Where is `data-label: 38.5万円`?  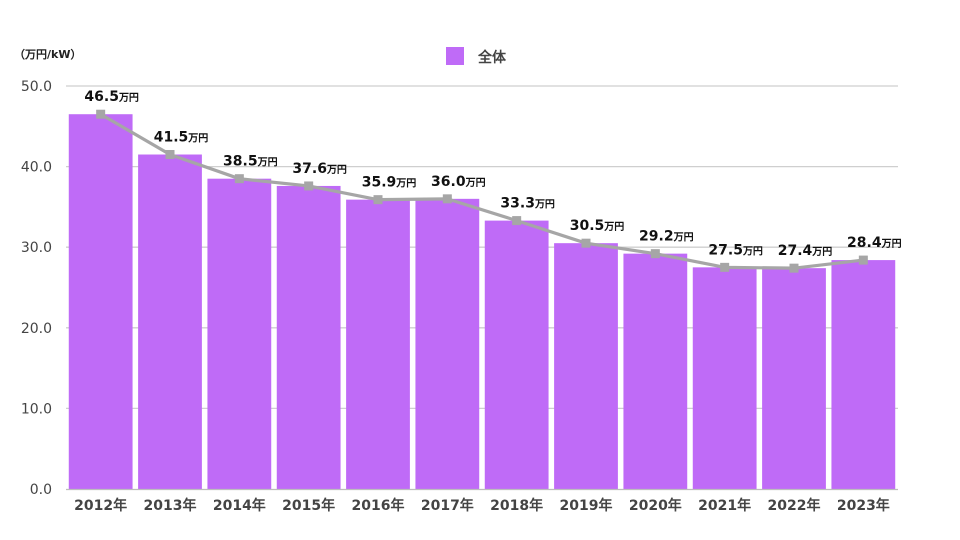
data-label: 38.5万円 is located at coordinates (250, 162).